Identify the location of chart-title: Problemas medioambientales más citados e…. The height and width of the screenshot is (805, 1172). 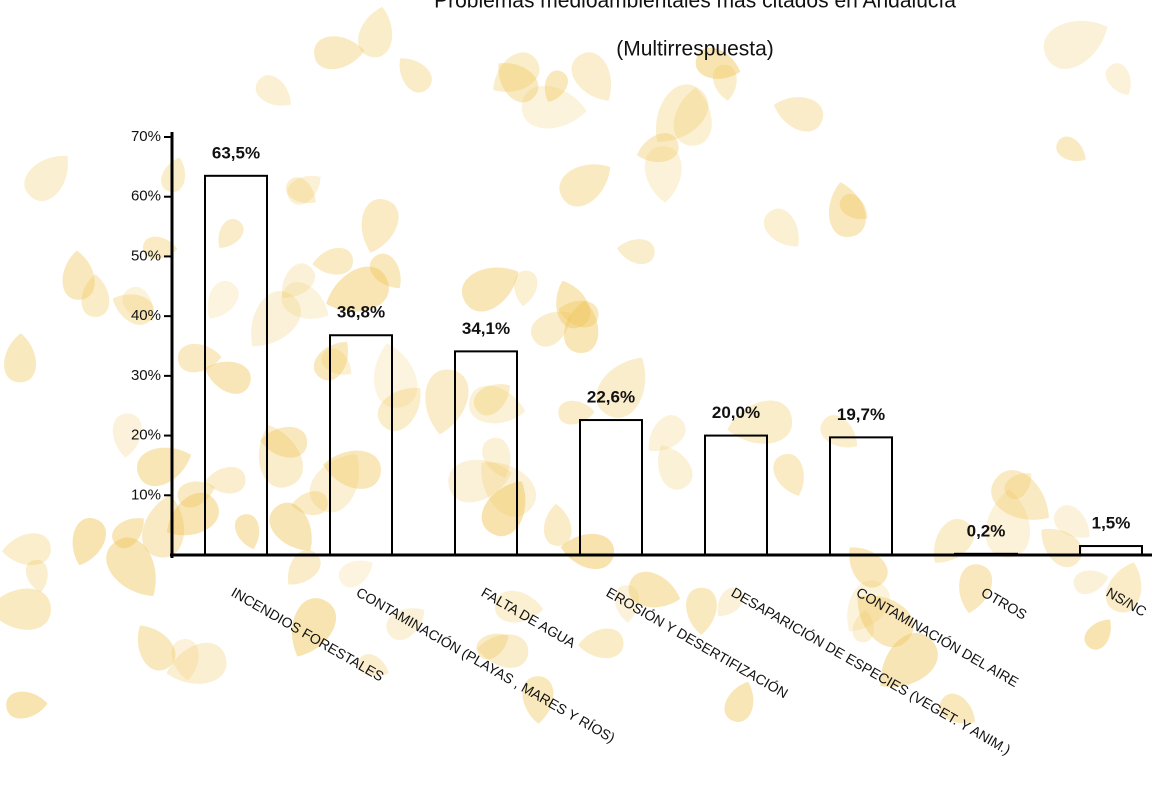
(695, 6).